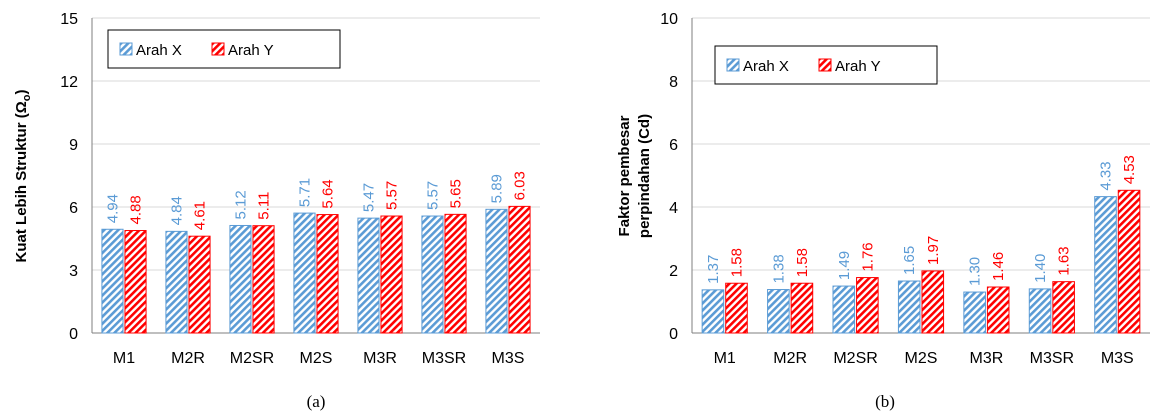 Image resolution: width=1154 pixels, height=412 pixels. I want to click on chart-a-y-axis-title: Kuat Lebih Struktur (Ωo), so click(23, 176).